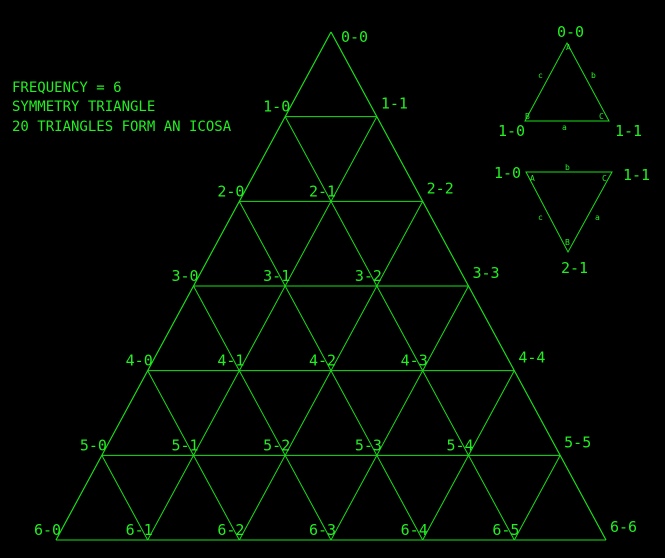  Describe the element at coordinates (486, 273) in the screenshot. I see `vertex-label: 3-3` at that location.